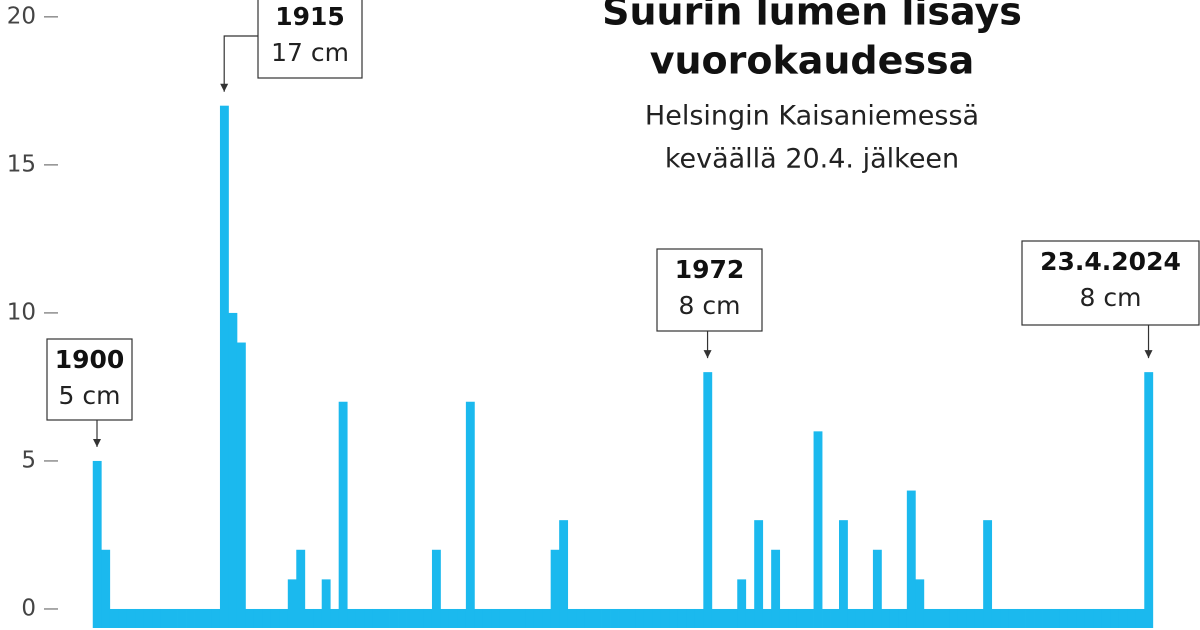 The width and height of the screenshot is (1200, 630). I want to click on annotation: 1915 17 cm, so click(291, 46).